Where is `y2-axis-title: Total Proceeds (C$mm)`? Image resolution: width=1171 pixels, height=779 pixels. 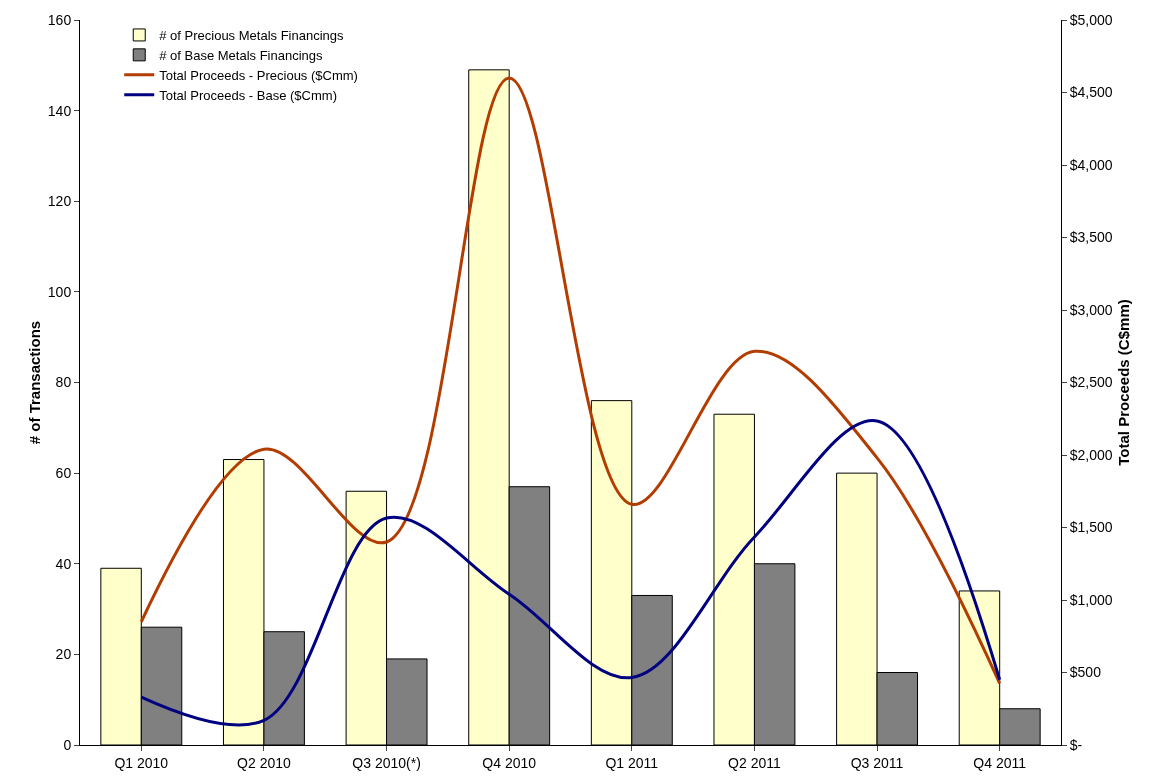 y2-axis-title: Total Proceeds (C$mm) is located at coordinates (1123, 382).